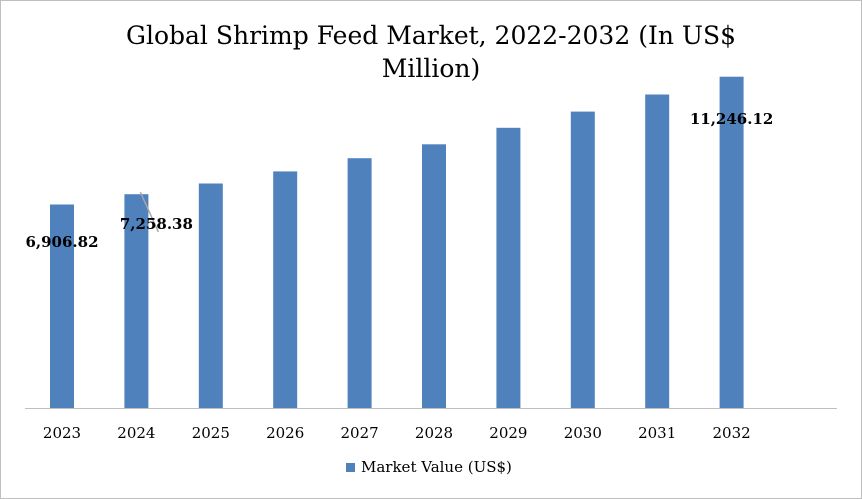 Image resolution: width=862 pixels, height=499 pixels. What do you see at coordinates (61, 242) in the screenshot?
I see `data-label-2023: 6,906.82` at bounding box center [61, 242].